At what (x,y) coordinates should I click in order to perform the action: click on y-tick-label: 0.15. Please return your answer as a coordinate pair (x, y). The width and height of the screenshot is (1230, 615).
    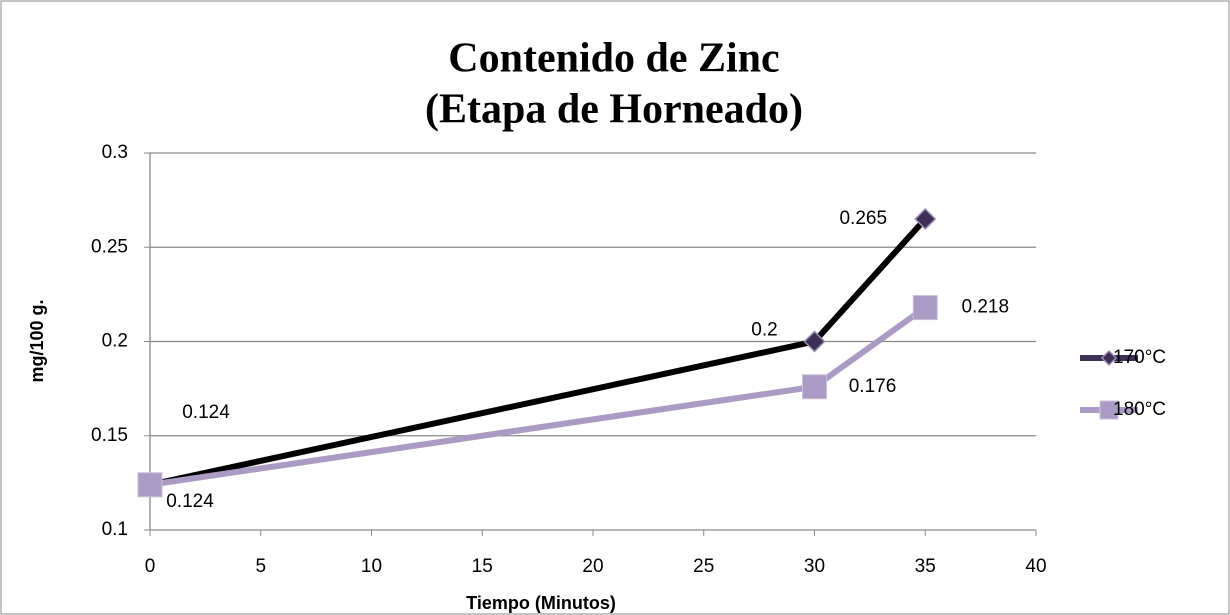
    Looking at the image, I should click on (109, 435).